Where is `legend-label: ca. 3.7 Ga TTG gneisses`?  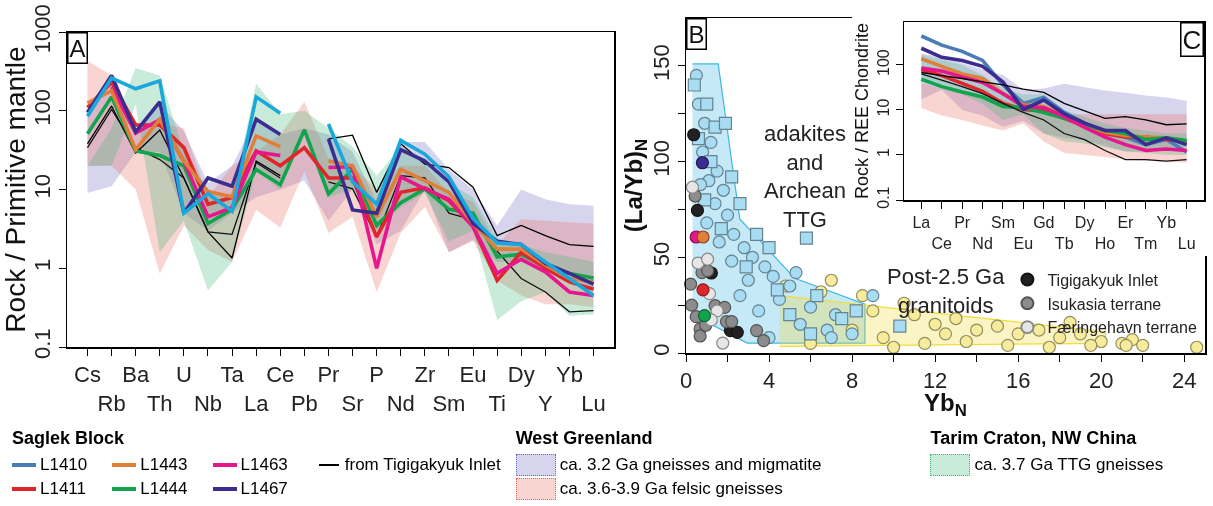
legend-label: ca. 3.7 Ga TTG gneisses is located at coordinates (1069, 465).